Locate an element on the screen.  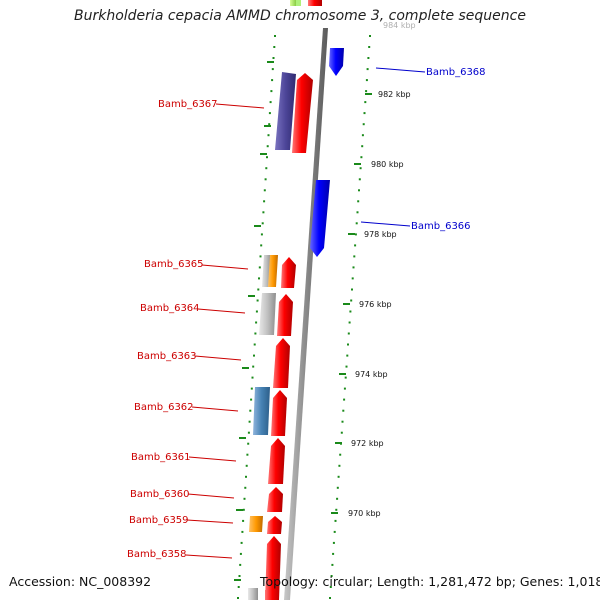
tick-label: 984 kbp is located at coordinates (399, 25).